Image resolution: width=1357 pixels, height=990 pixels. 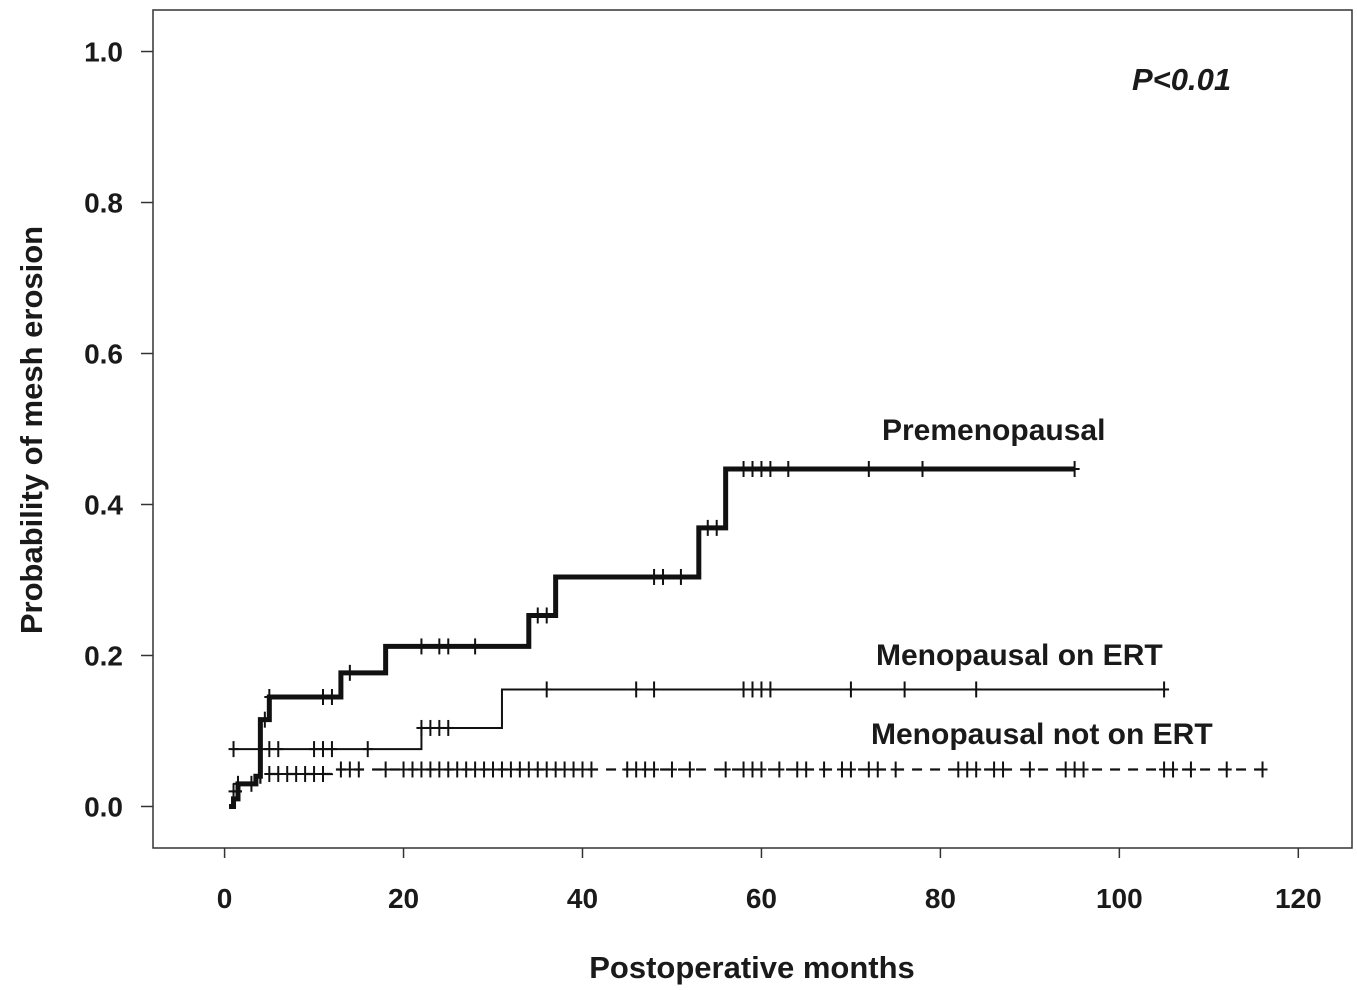 I want to click on x-tick-label-40: 40, so click(x=582, y=898).